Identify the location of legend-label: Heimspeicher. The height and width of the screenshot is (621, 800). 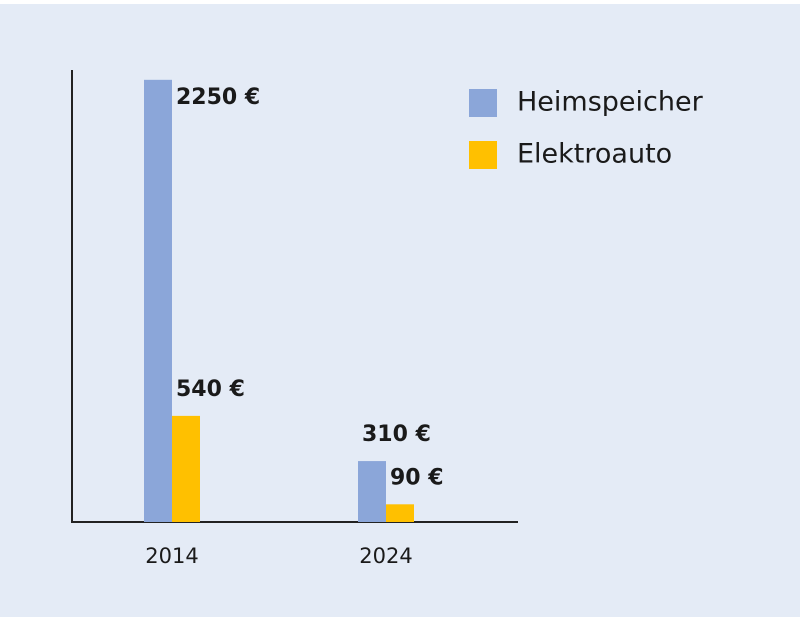
(610, 102).